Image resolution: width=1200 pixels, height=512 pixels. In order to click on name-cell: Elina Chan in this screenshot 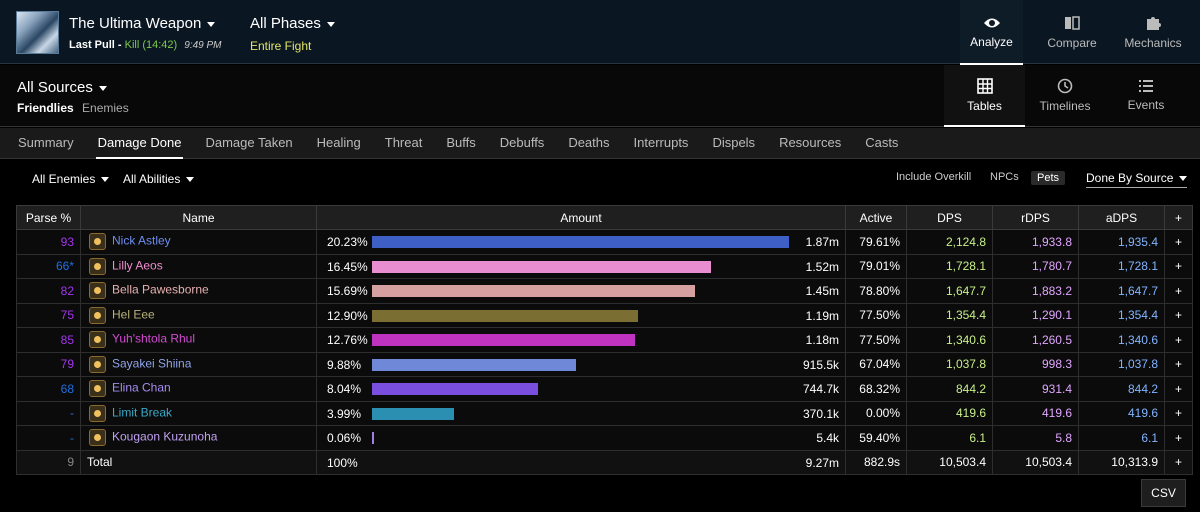, I will do `click(198, 389)`.